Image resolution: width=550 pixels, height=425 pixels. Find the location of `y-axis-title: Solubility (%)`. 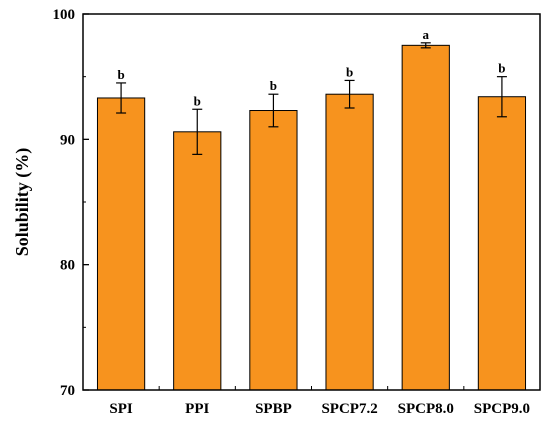

y-axis-title: Solubility (%) is located at coordinates (22, 202).